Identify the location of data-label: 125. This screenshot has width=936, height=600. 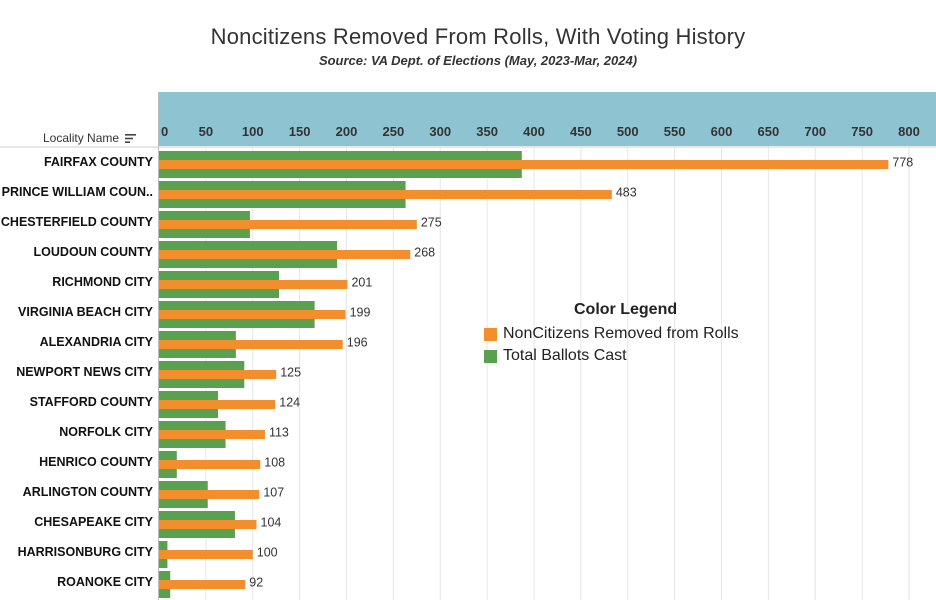
(290, 373).